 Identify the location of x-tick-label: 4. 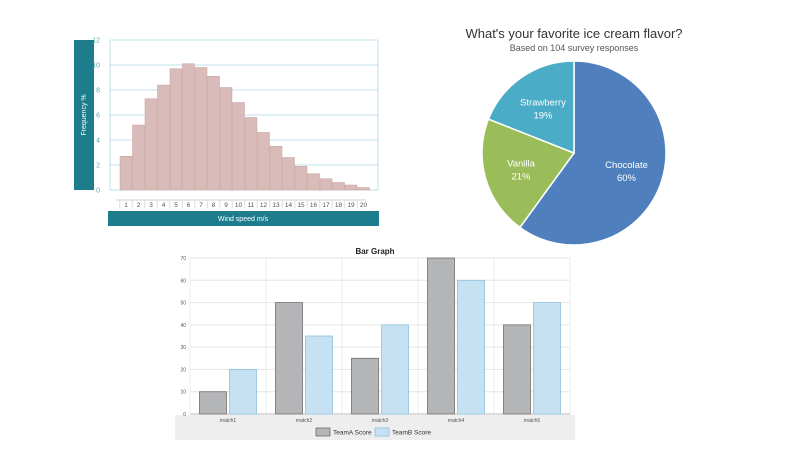
(164, 205).